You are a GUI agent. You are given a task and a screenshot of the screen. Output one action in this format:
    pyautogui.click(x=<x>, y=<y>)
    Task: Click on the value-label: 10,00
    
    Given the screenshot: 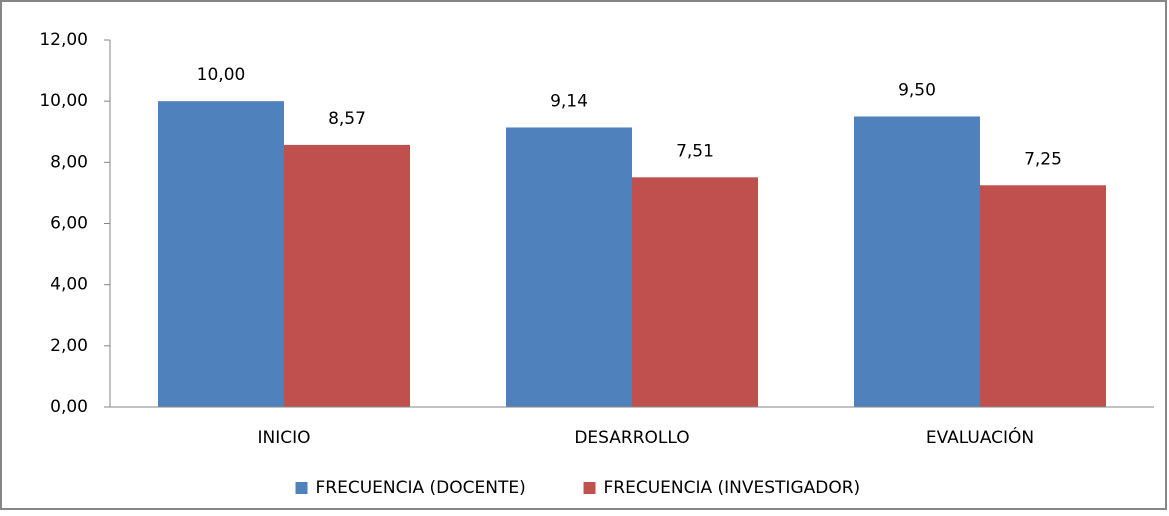 What is the action you would take?
    pyautogui.click(x=221, y=75)
    